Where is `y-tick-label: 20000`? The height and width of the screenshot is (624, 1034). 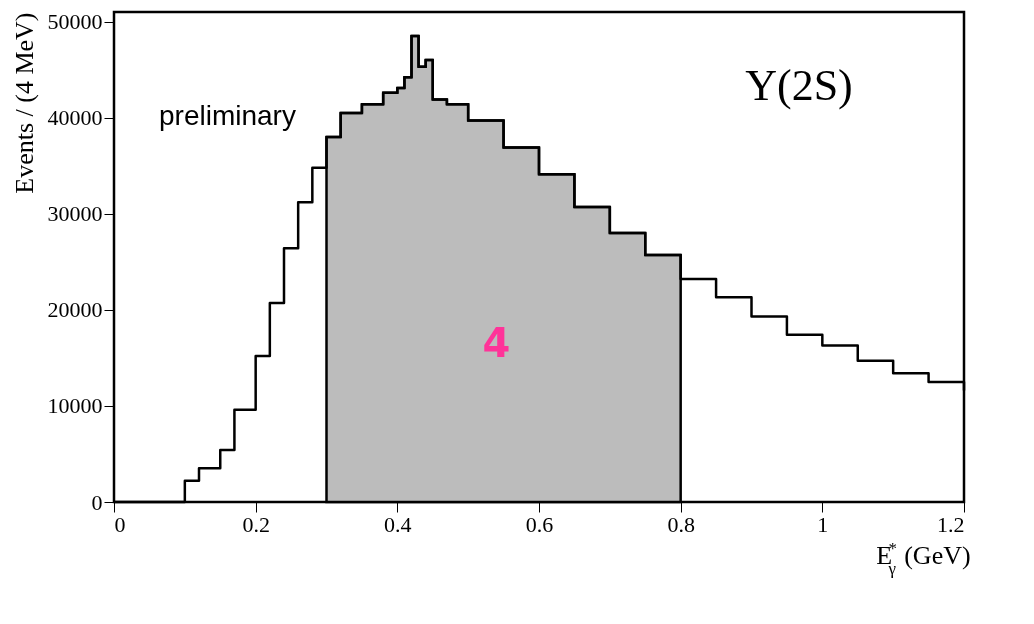 y-tick-label: 20000 is located at coordinates (75, 310).